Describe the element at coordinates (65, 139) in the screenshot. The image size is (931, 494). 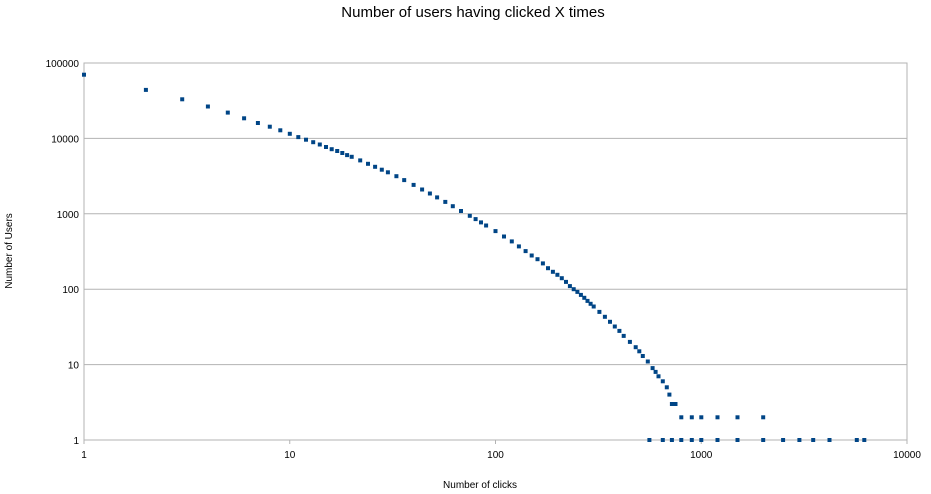
I see `y-tick-label: 10000` at that location.